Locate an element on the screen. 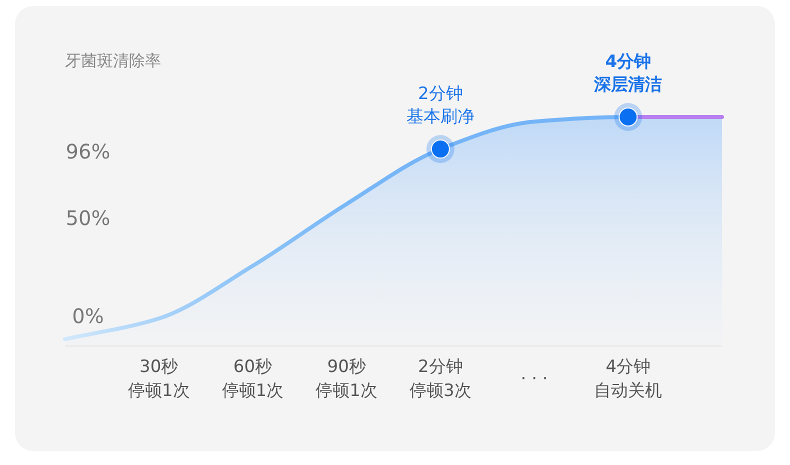 This screenshot has width=790, height=465. annotation: 深层清洁 is located at coordinates (627, 85).